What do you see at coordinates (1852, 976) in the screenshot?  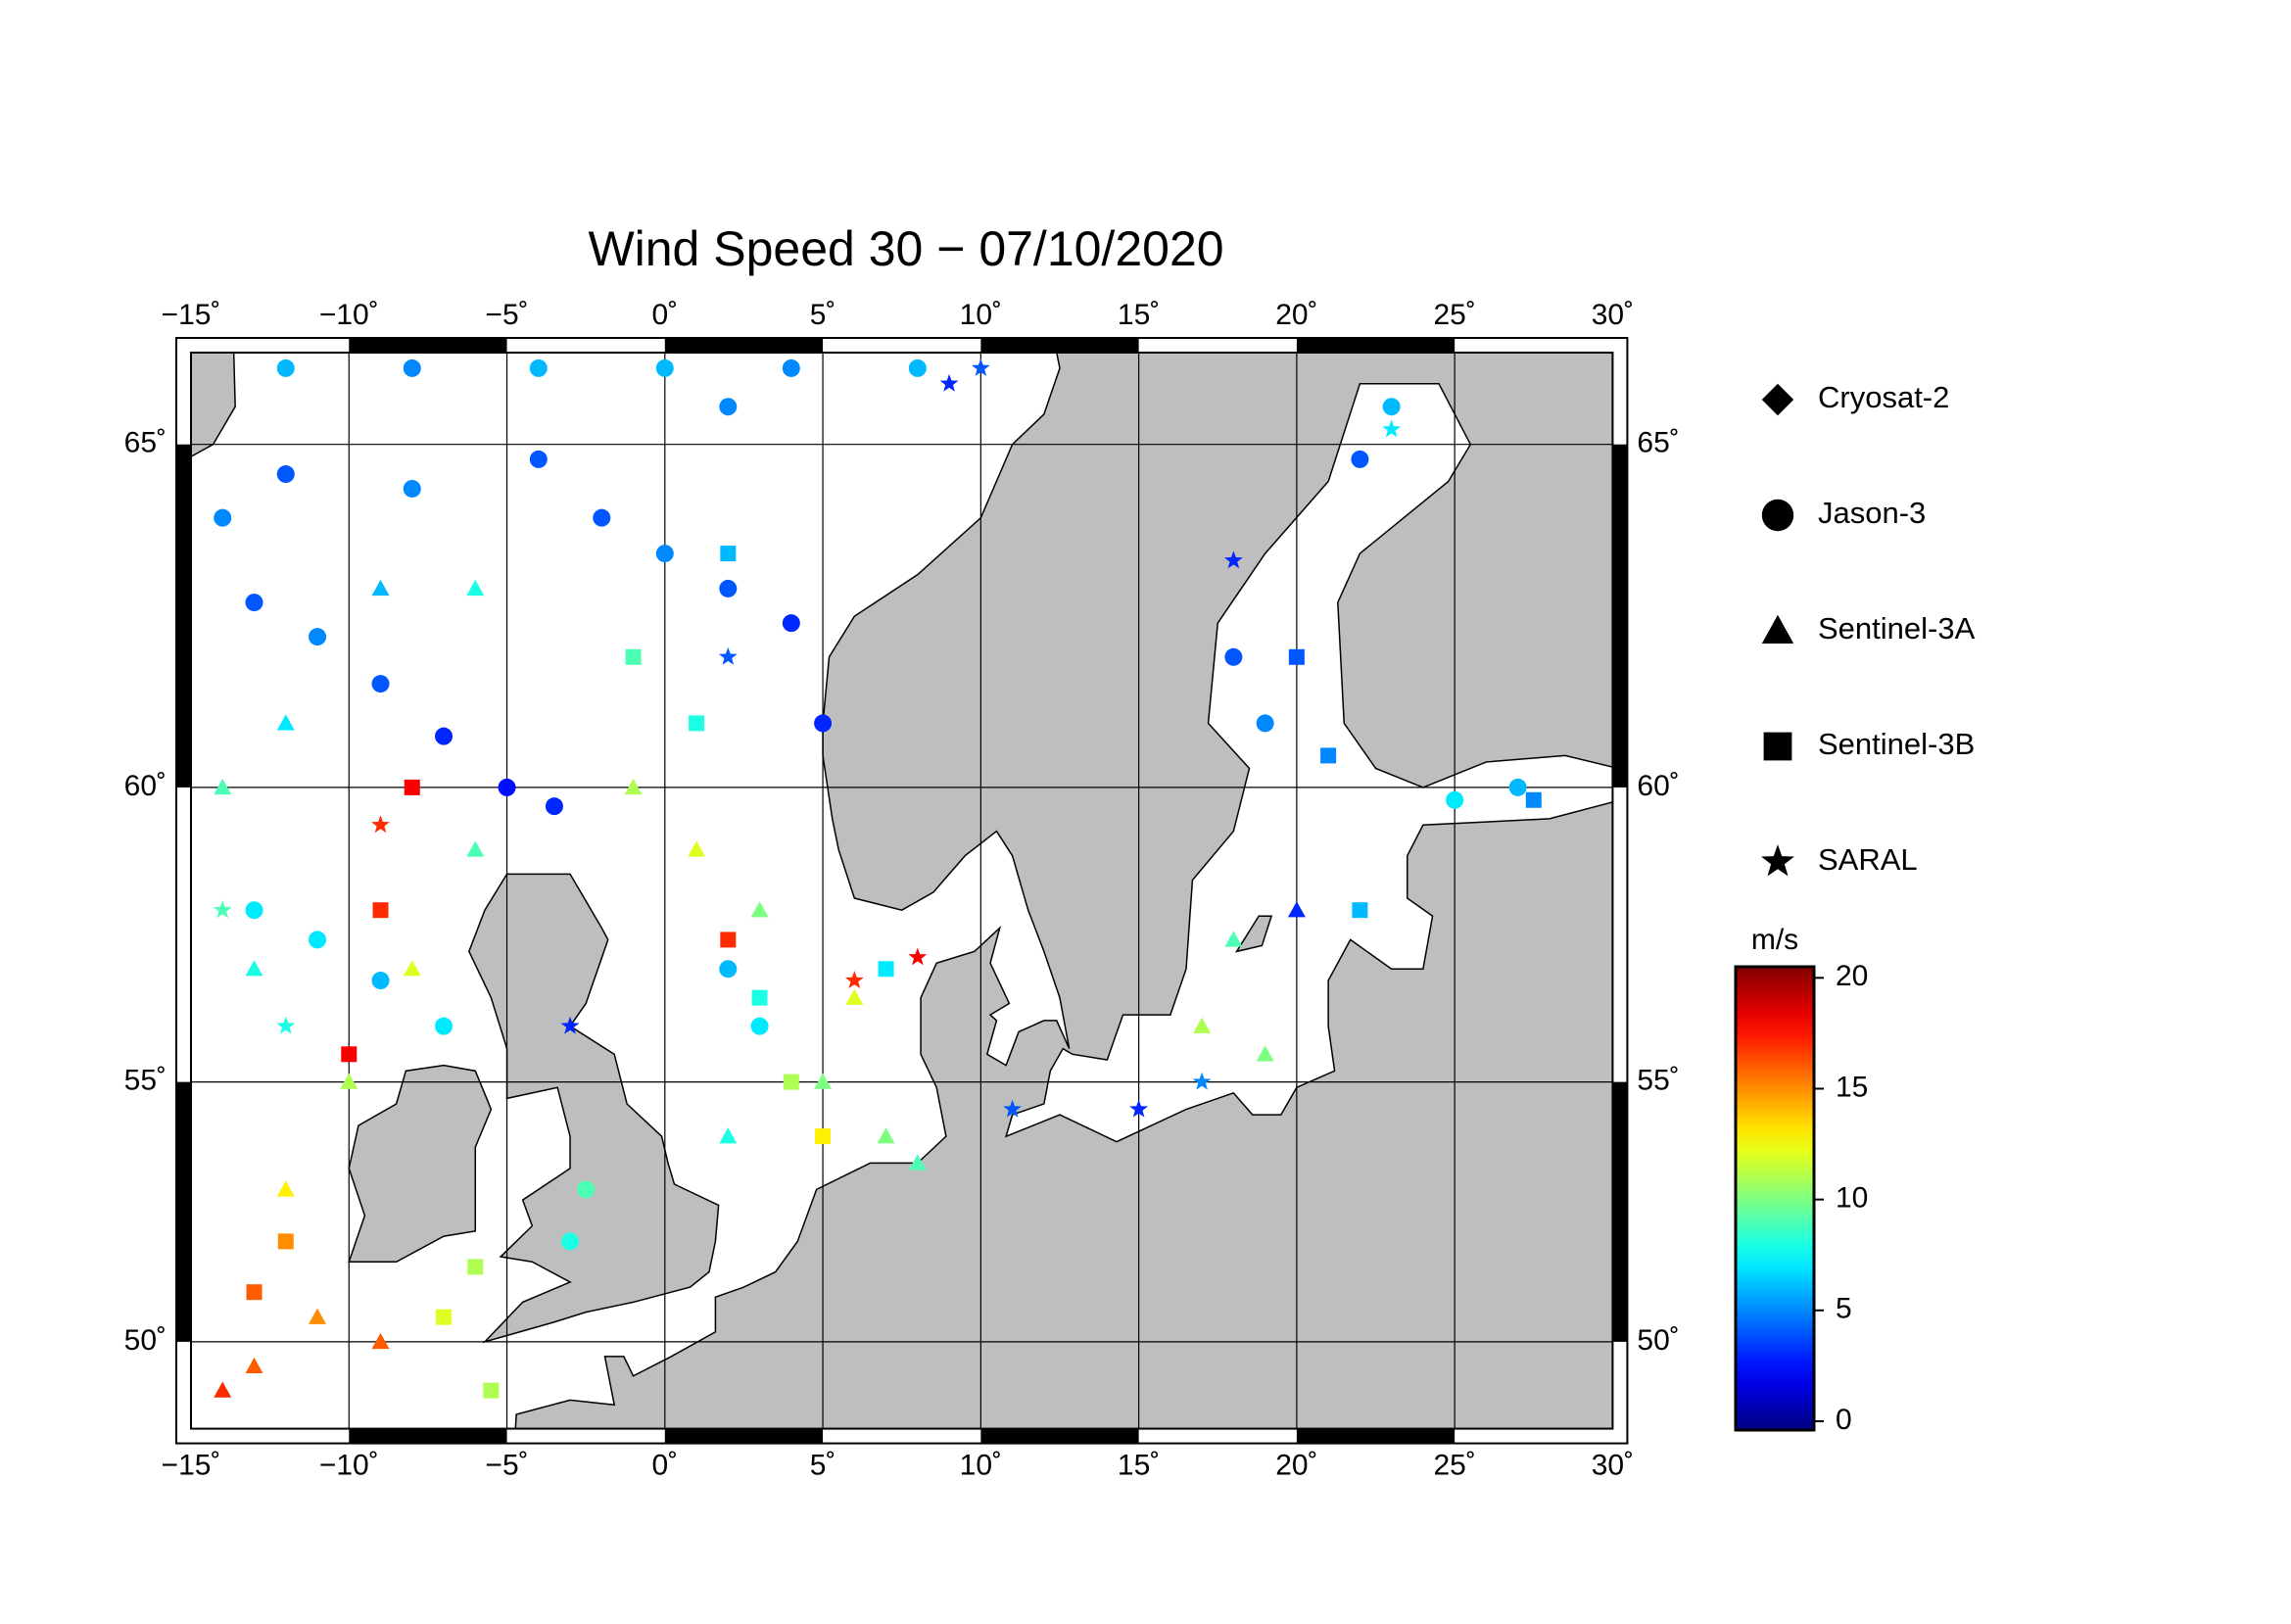 I see `colorbar-tick-label: 20` at bounding box center [1852, 976].